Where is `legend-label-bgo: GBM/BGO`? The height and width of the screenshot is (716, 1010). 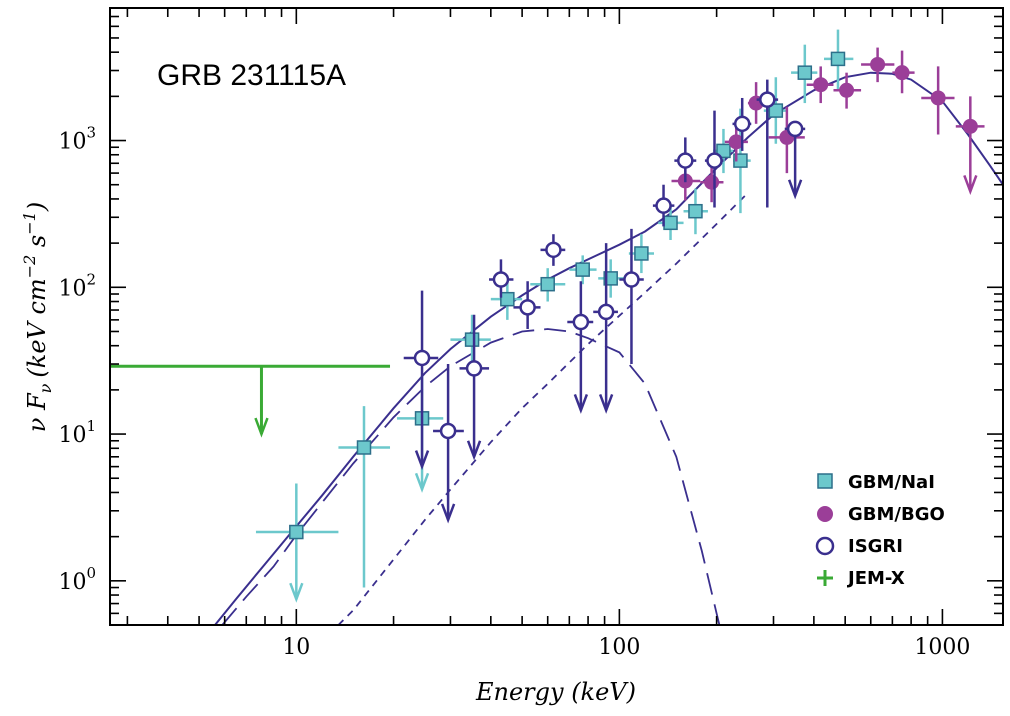 legend-label-bgo: GBM/BGO is located at coordinates (896, 514).